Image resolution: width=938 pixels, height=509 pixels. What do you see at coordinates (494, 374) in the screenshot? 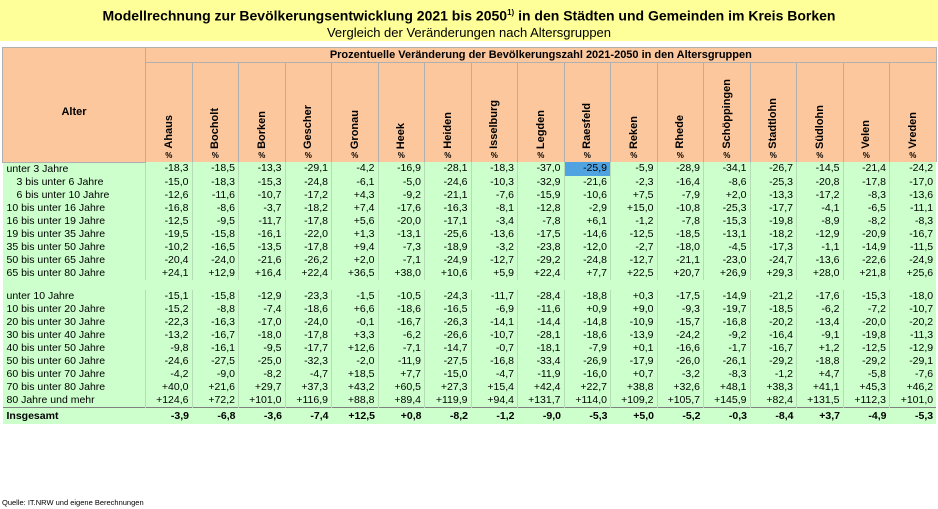
I see `value-cell: -4,7` at bounding box center [494, 374].